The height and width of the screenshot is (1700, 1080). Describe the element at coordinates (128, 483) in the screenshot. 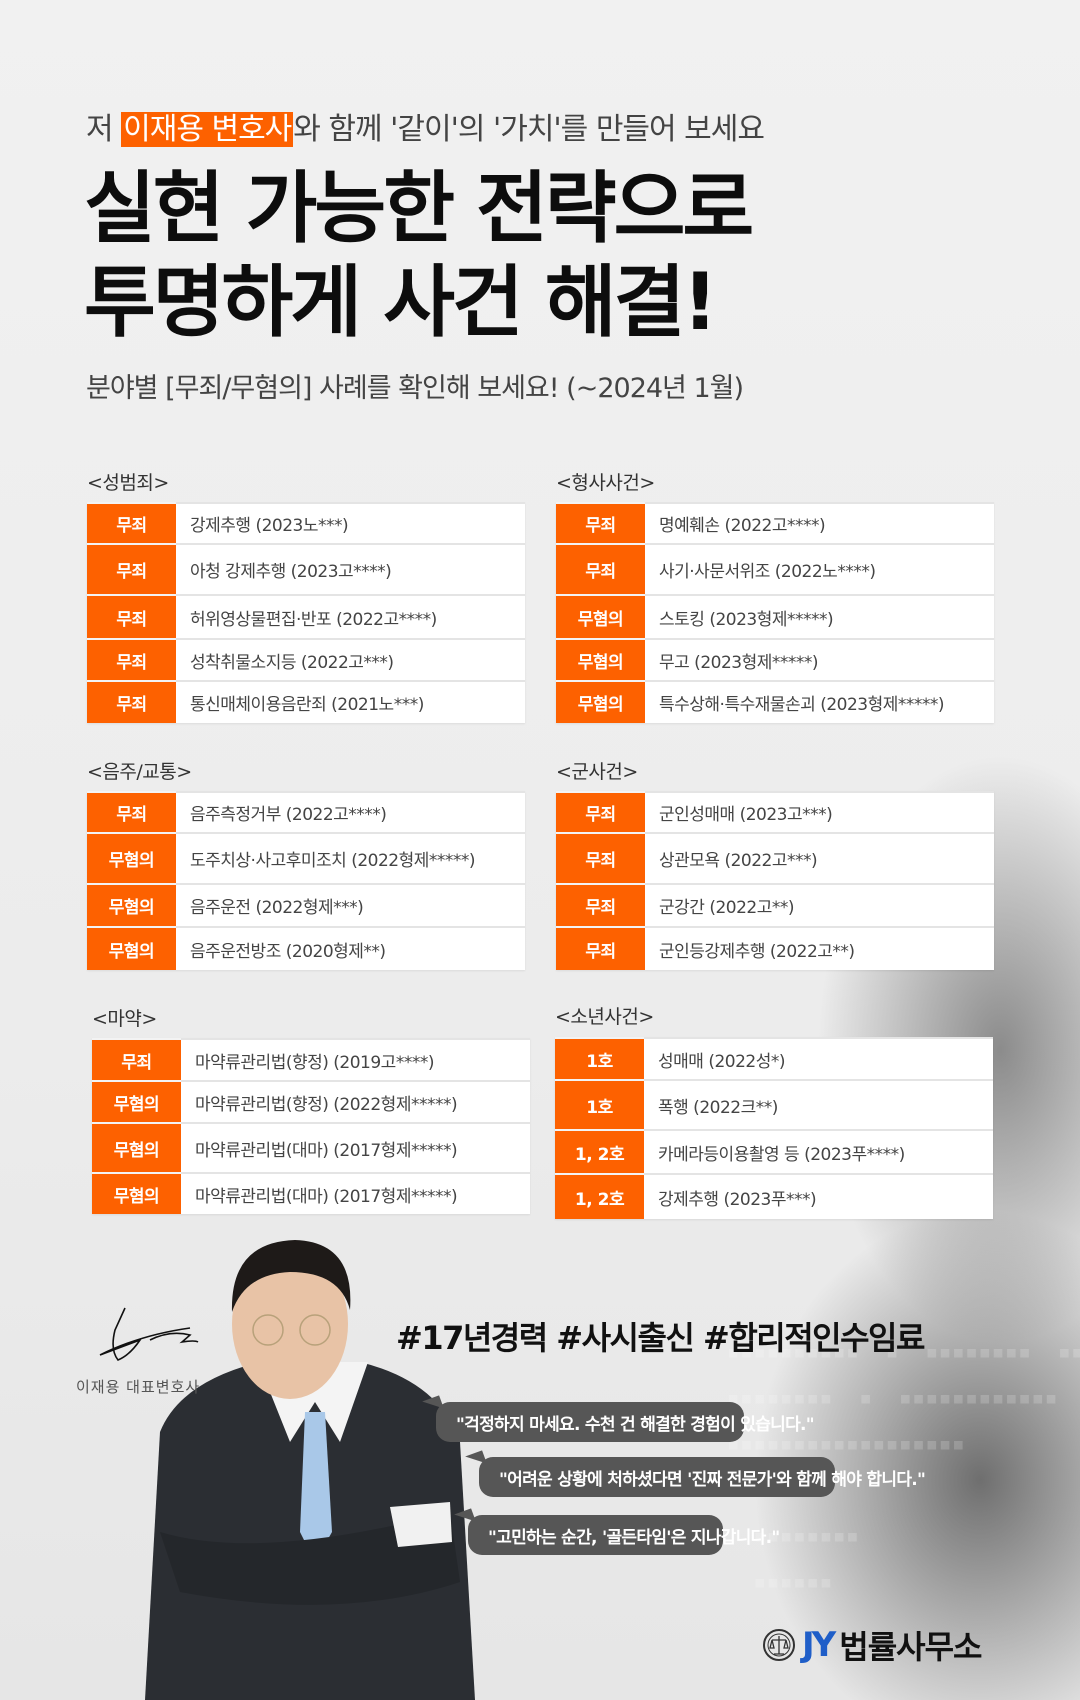

I see `section-label: <성범죄>` at that location.